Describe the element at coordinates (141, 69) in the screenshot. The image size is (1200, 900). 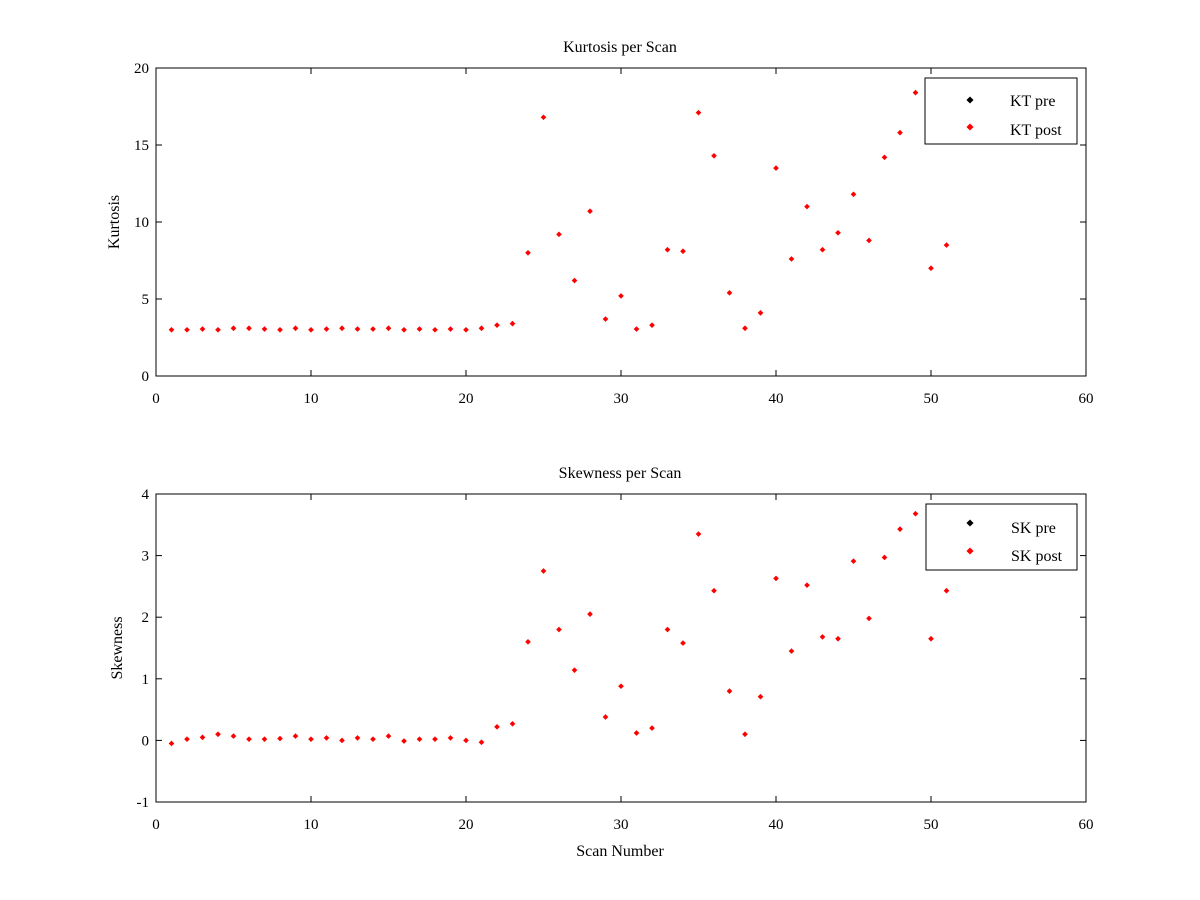
I see `kurtosis-y-tick-label: 20` at that location.